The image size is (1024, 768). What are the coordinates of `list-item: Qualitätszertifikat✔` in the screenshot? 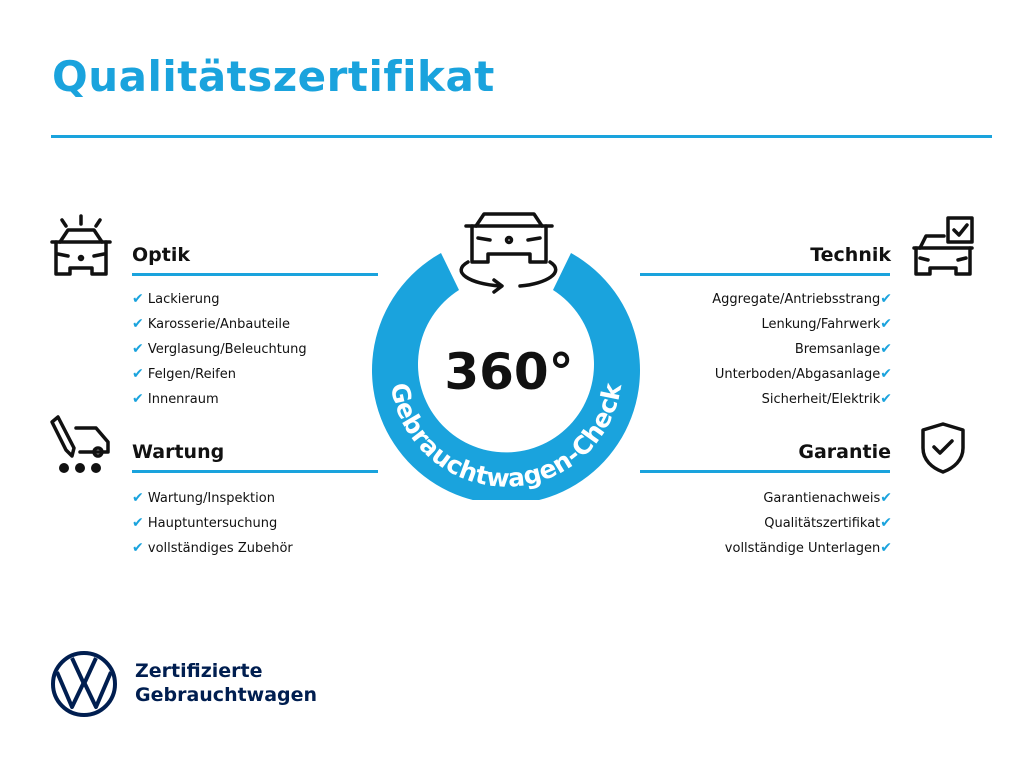 It's located at (828, 523).